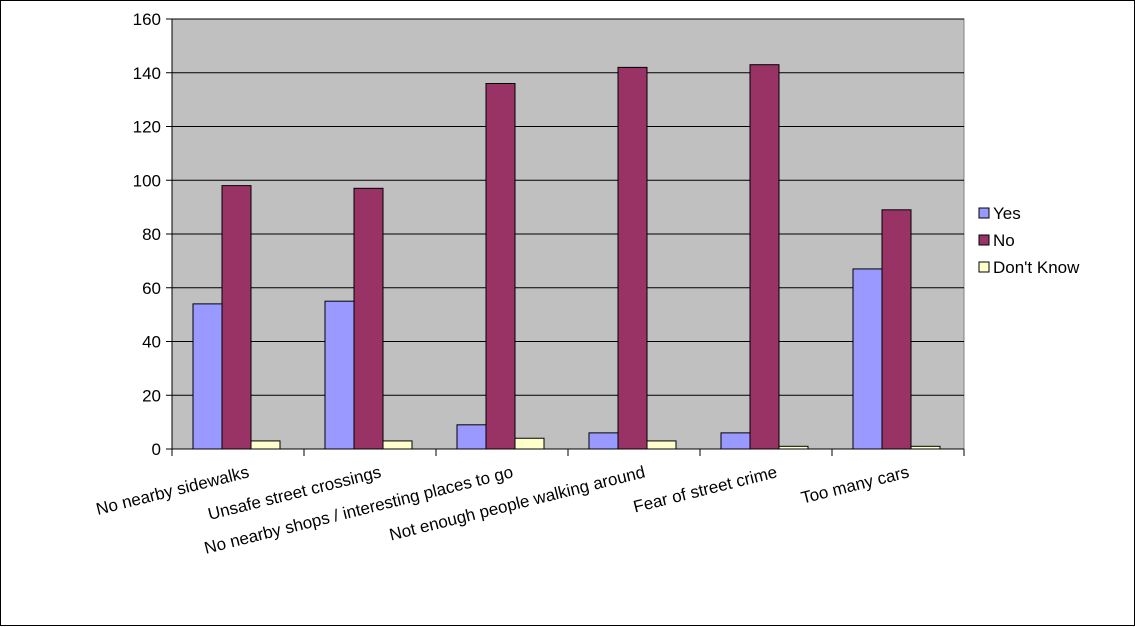  What do you see at coordinates (1004, 240) in the screenshot?
I see `legend-label: No` at bounding box center [1004, 240].